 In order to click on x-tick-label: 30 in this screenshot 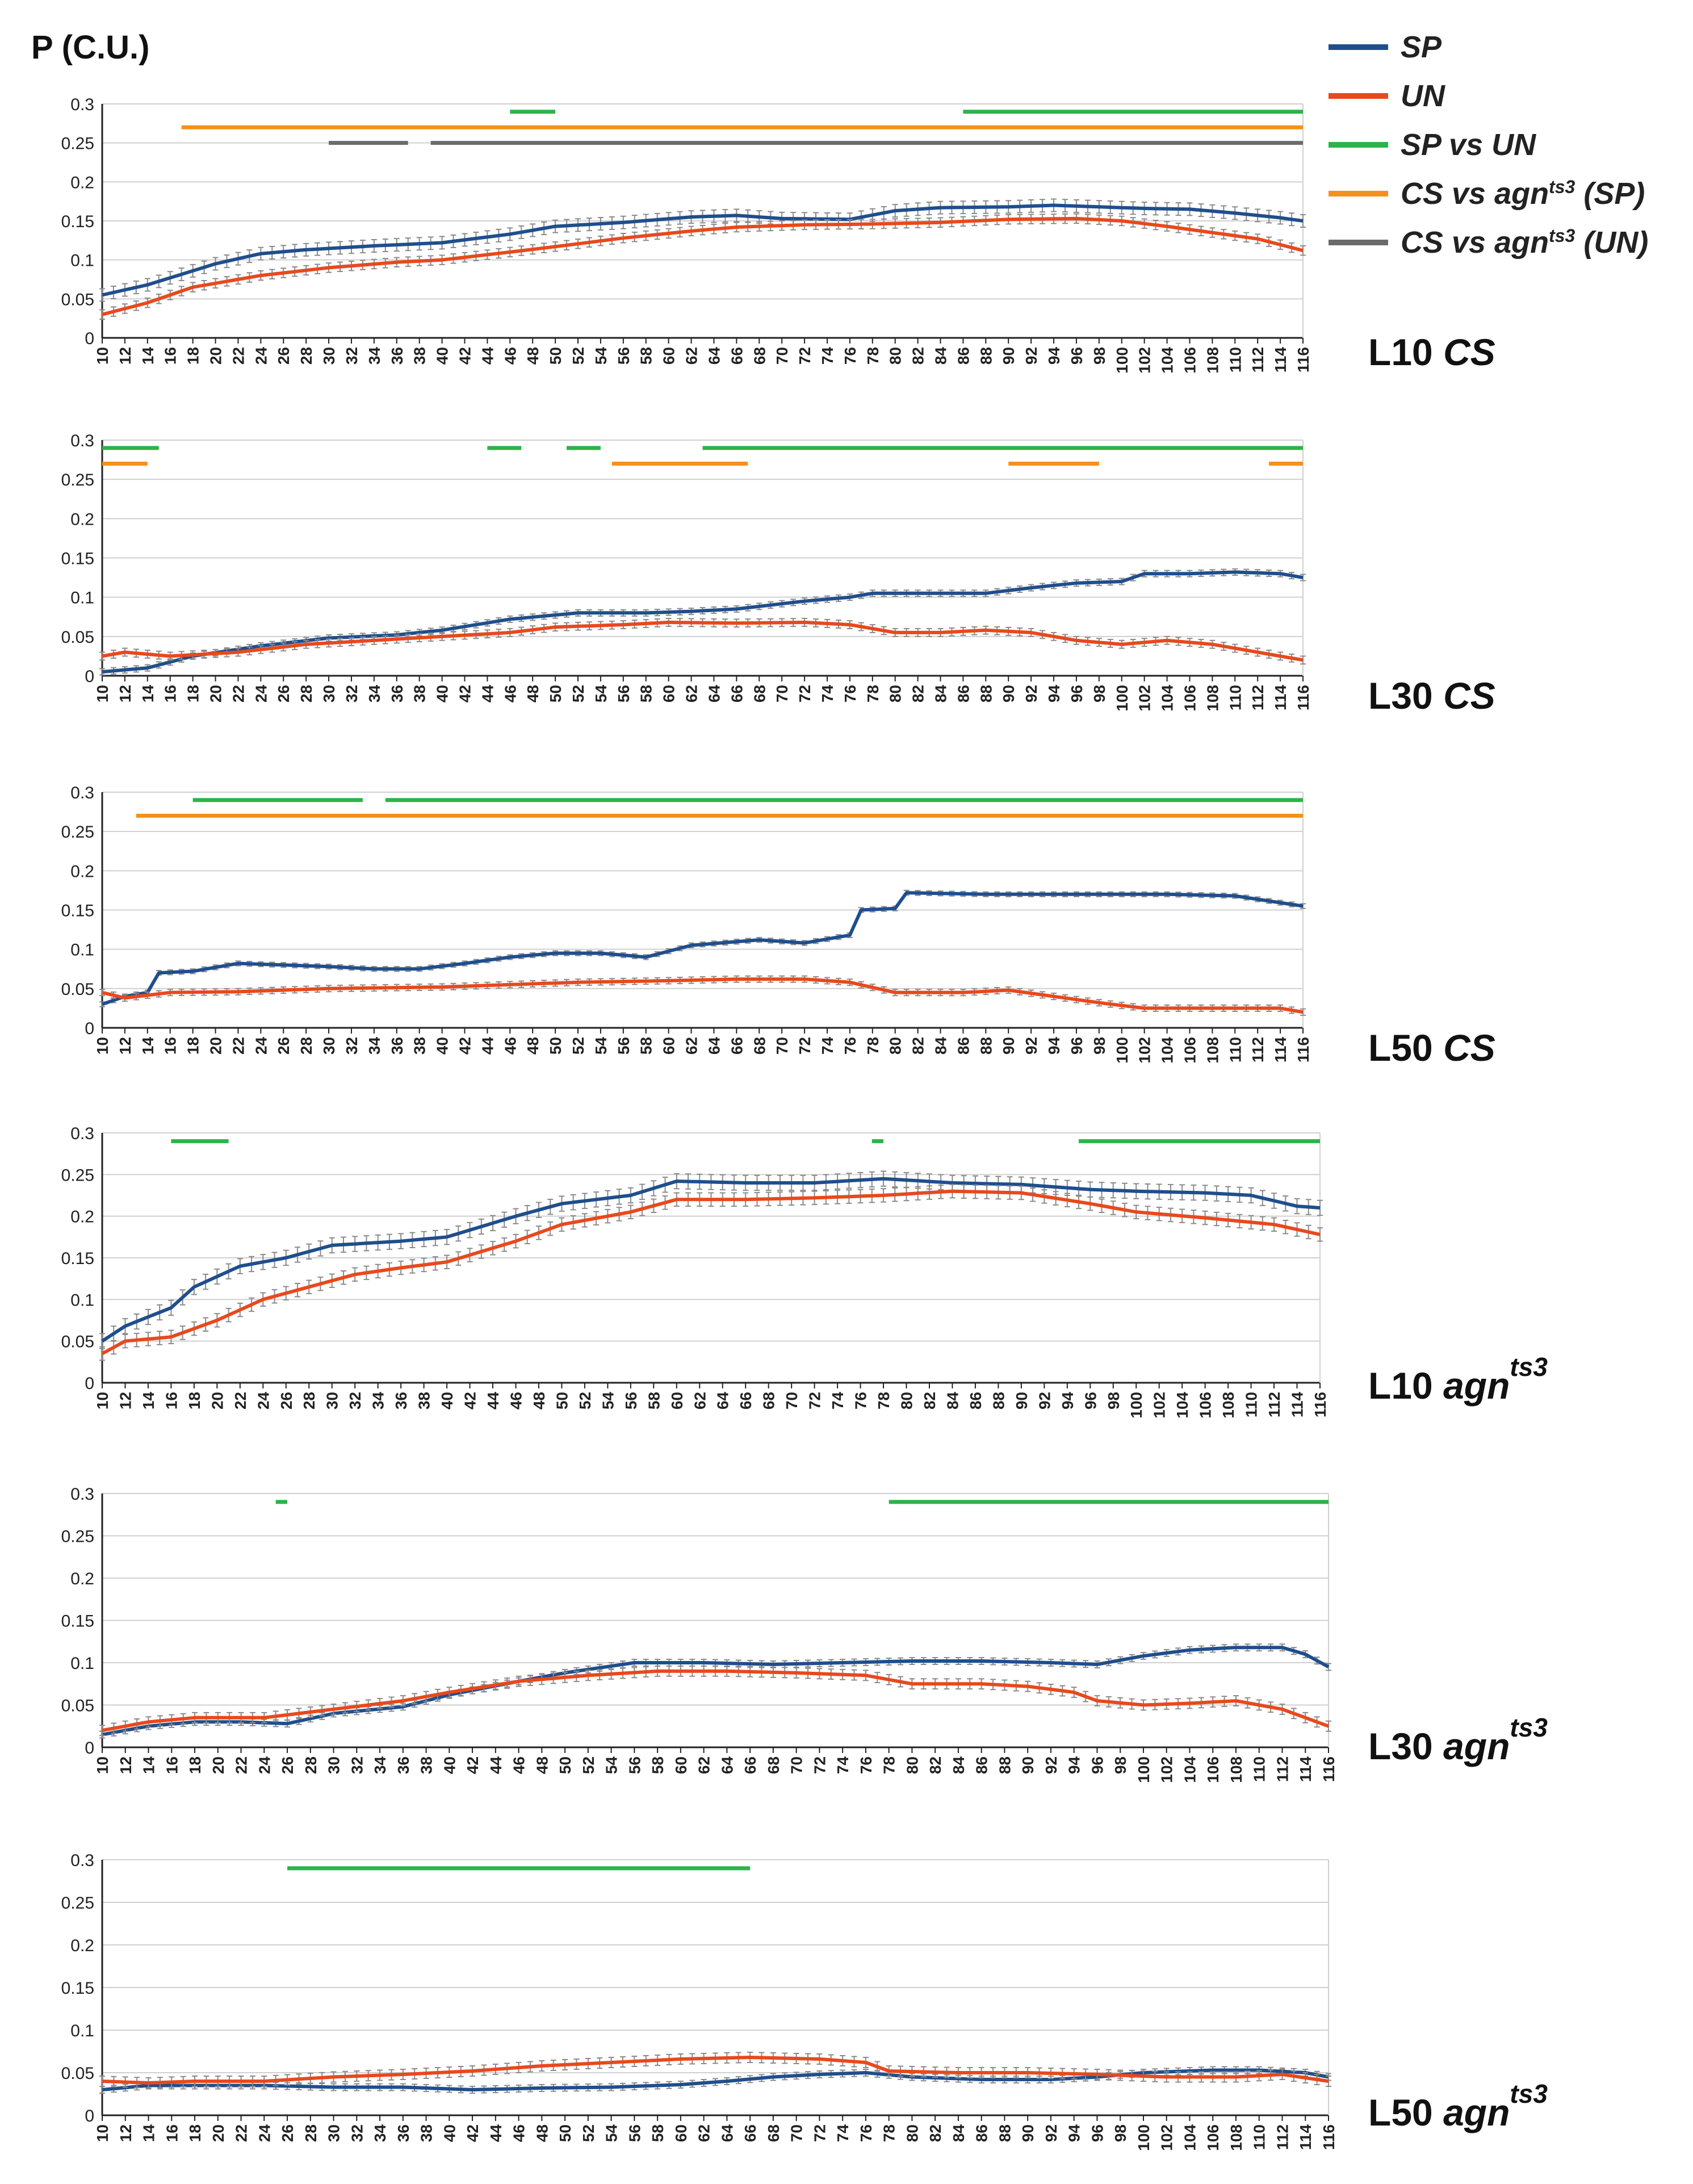, I will do `click(329, 694)`.